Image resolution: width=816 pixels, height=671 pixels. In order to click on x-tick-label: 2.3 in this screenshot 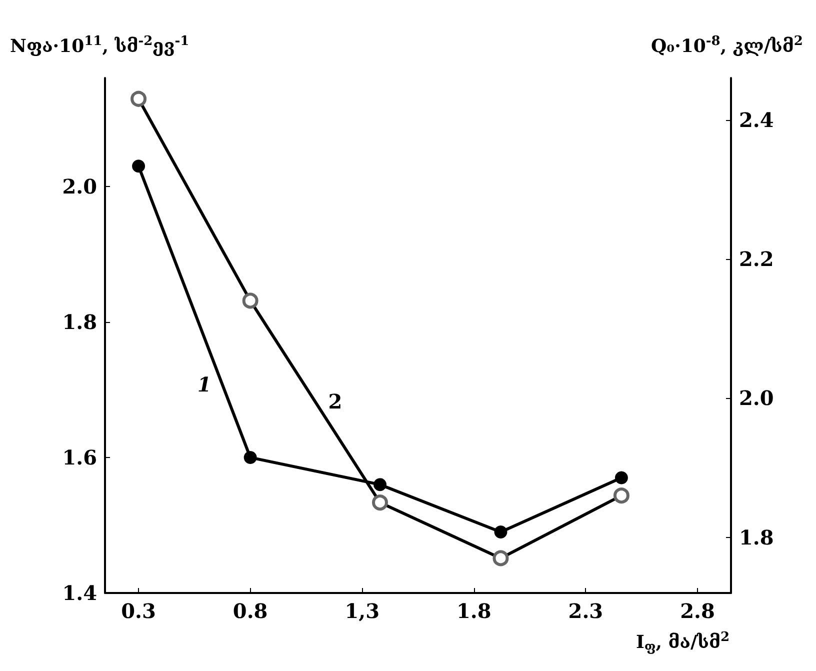, I will do `click(586, 611)`.